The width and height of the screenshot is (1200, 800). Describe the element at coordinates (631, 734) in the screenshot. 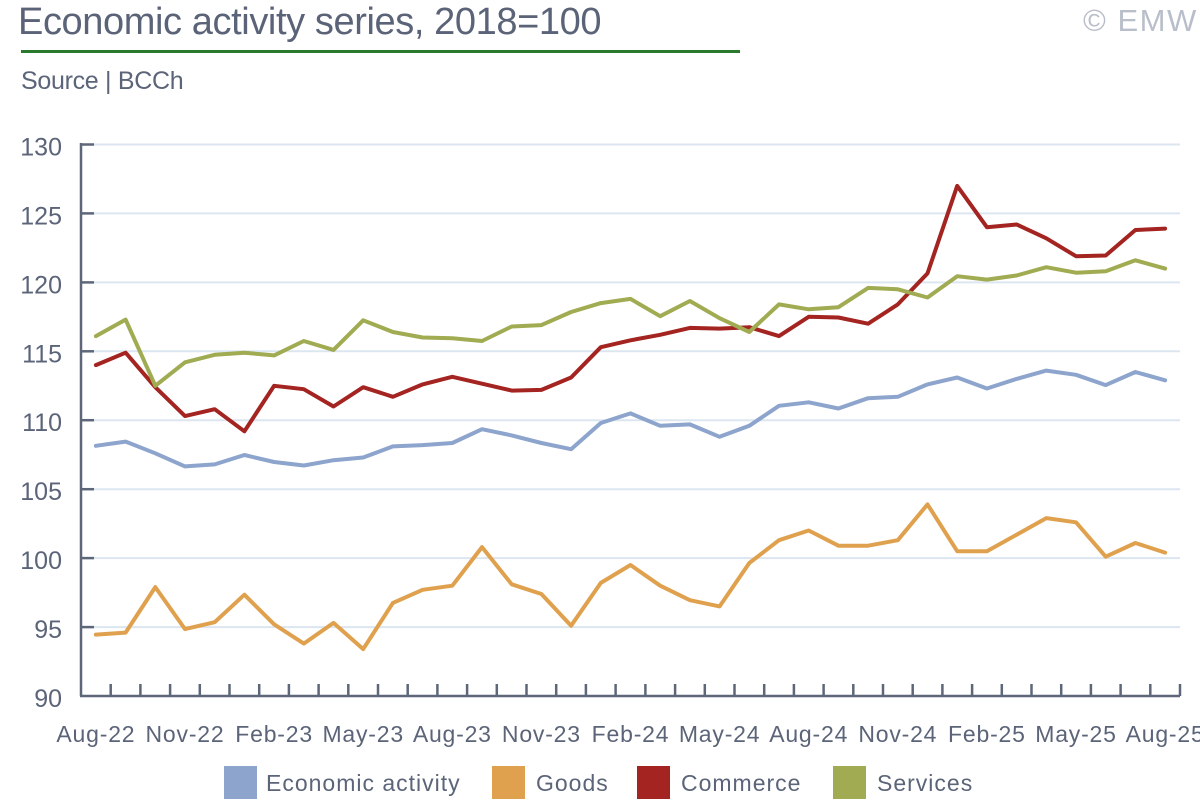

I see `svg-text: Feb-24` at that location.